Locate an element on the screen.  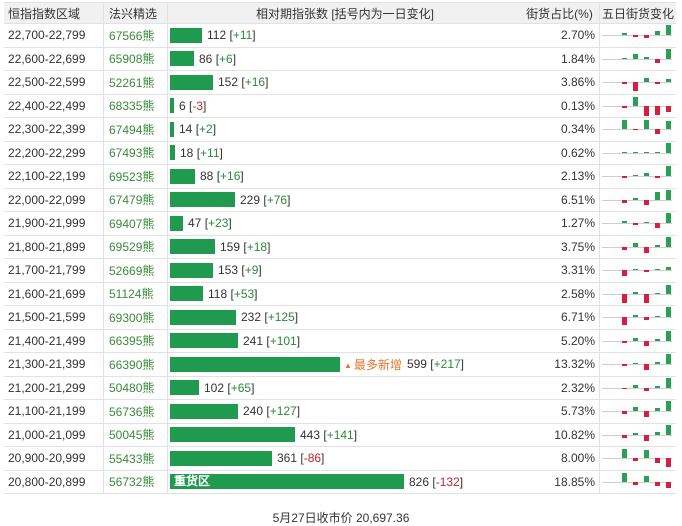
outstanding-pct: 2.70% is located at coordinates (560, 35).